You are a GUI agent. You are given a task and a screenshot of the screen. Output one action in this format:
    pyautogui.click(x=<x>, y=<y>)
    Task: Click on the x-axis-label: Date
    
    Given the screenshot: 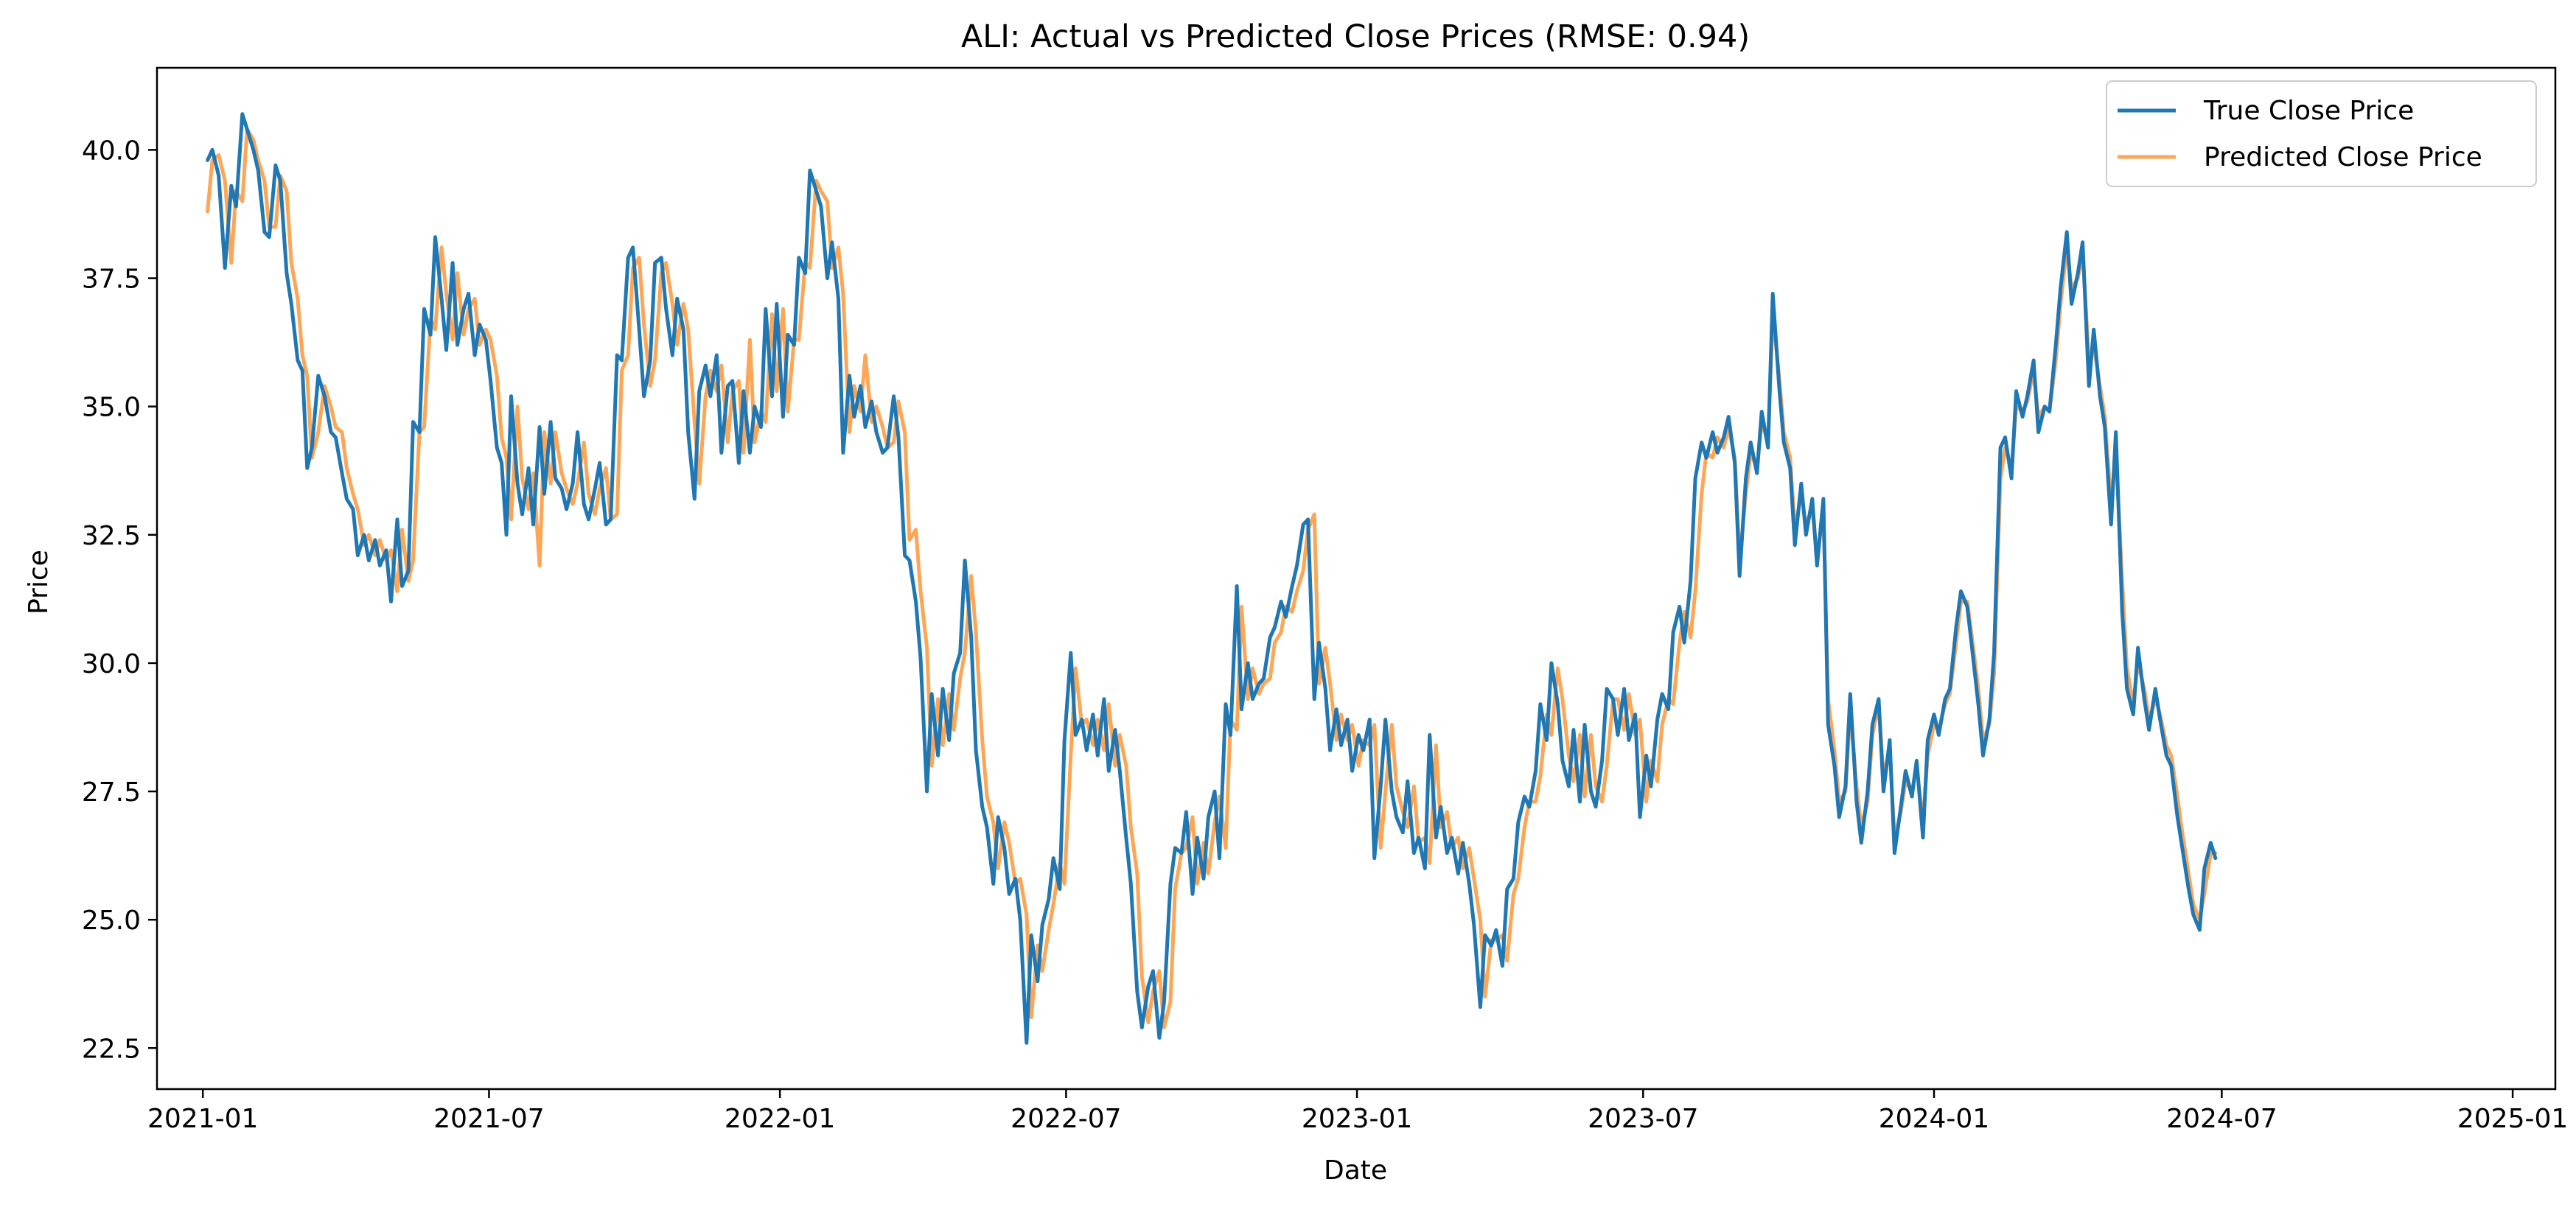 What is the action you would take?
    pyautogui.click(x=1355, y=1170)
    